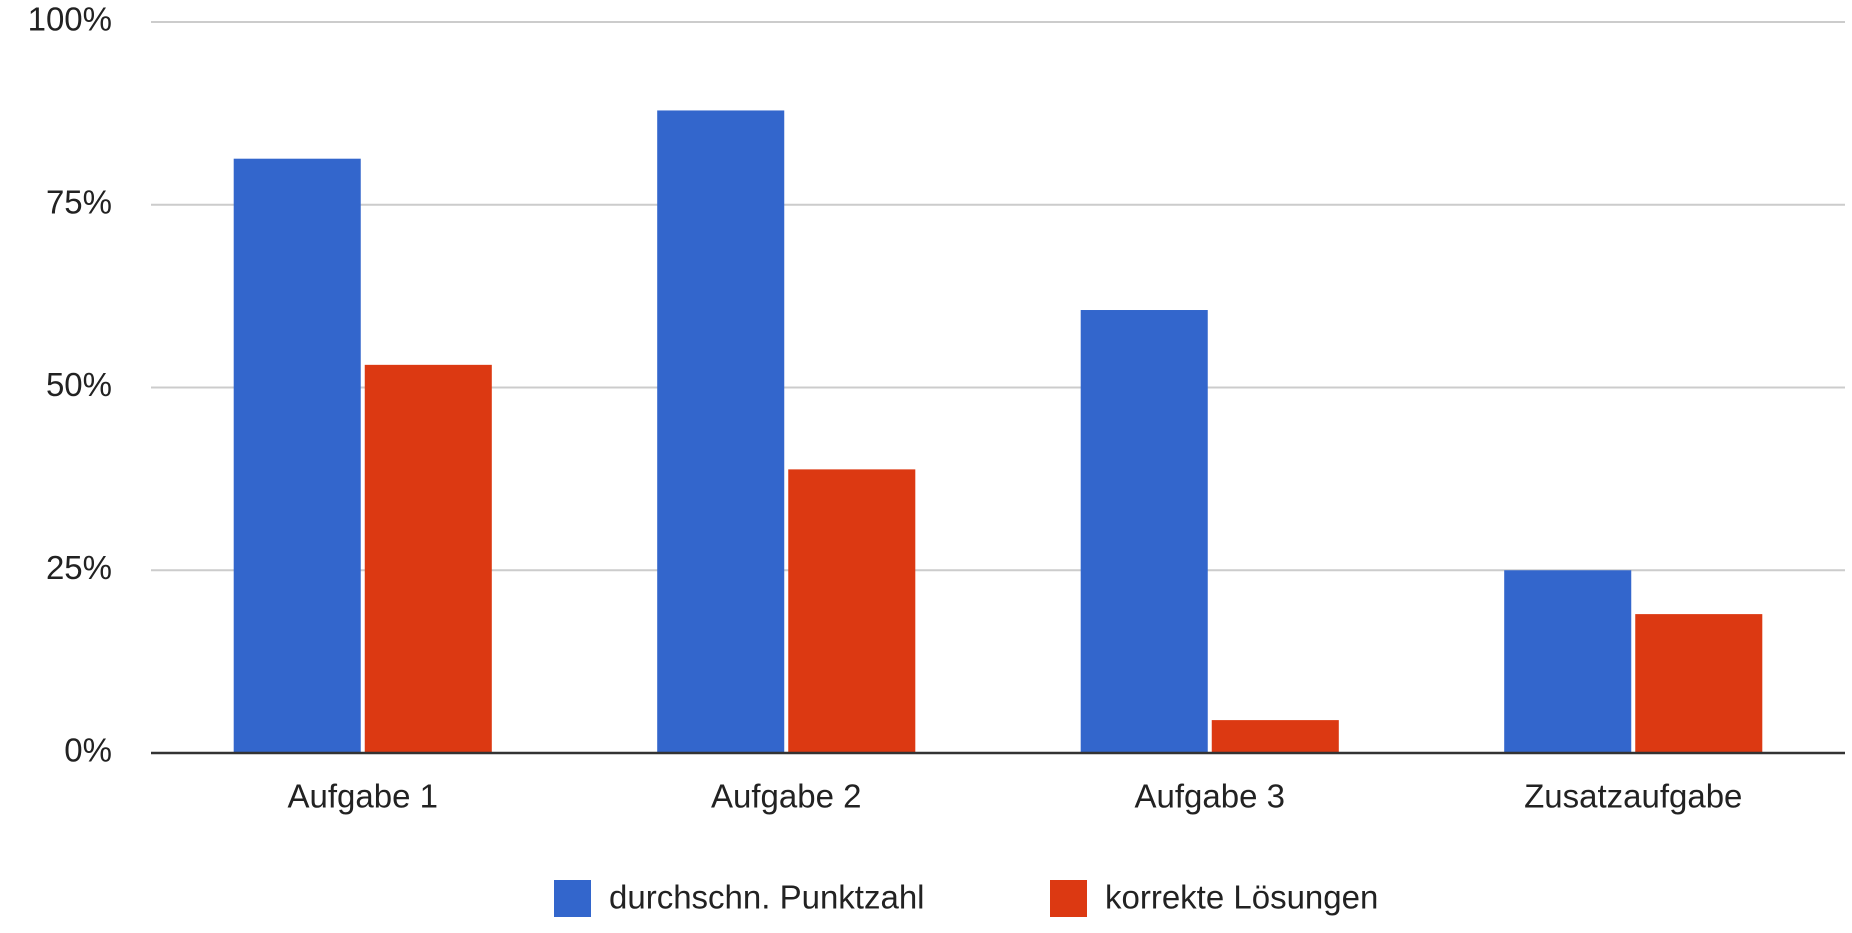 This screenshot has height=933, width=1852. Describe the element at coordinates (70, 19) in the screenshot. I see `y-tick-label: 100%` at that location.